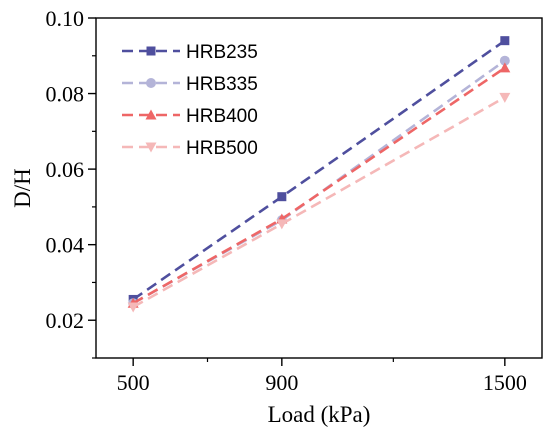  What do you see at coordinates (222, 148) in the screenshot?
I see `legend-label-HRB500: HRB500` at bounding box center [222, 148].